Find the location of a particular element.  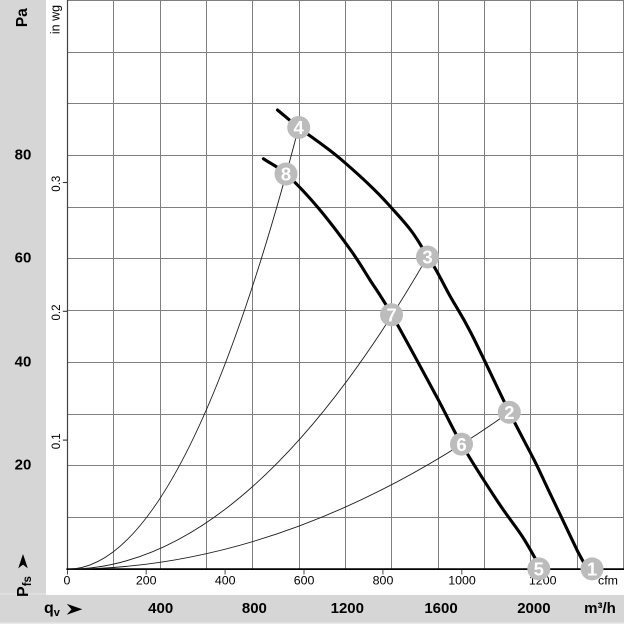

svg-text: 1200 is located at coordinates (347, 608).